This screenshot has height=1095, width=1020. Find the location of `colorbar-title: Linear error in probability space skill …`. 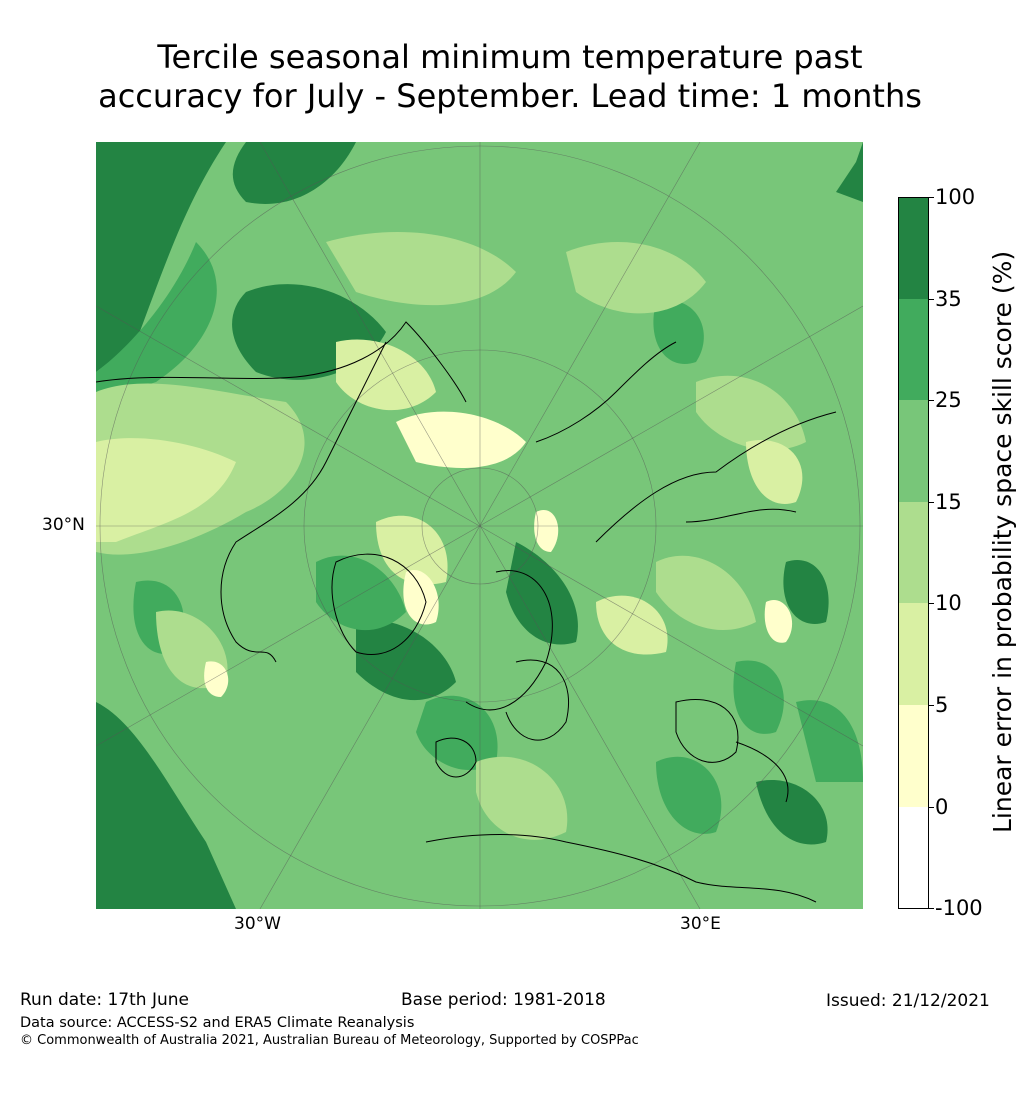

colorbar-title: Linear error in probability space skill … is located at coordinates (1002, 541).